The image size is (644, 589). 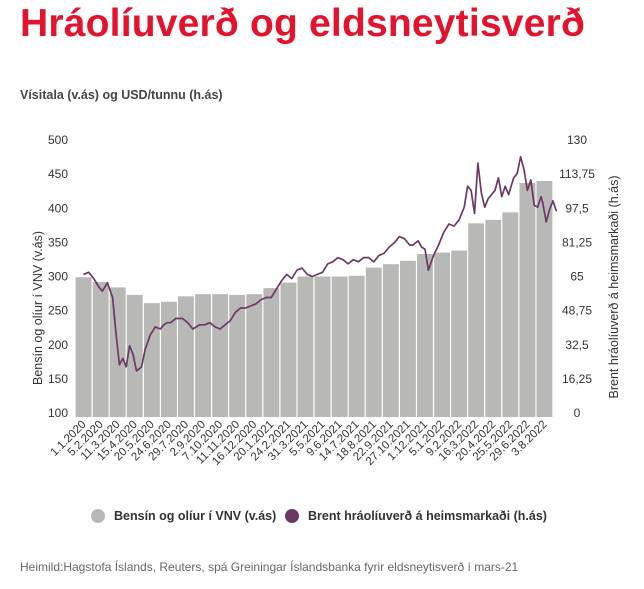 What do you see at coordinates (58, 413) in the screenshot?
I see `y-tick-left-8: 100` at bounding box center [58, 413].